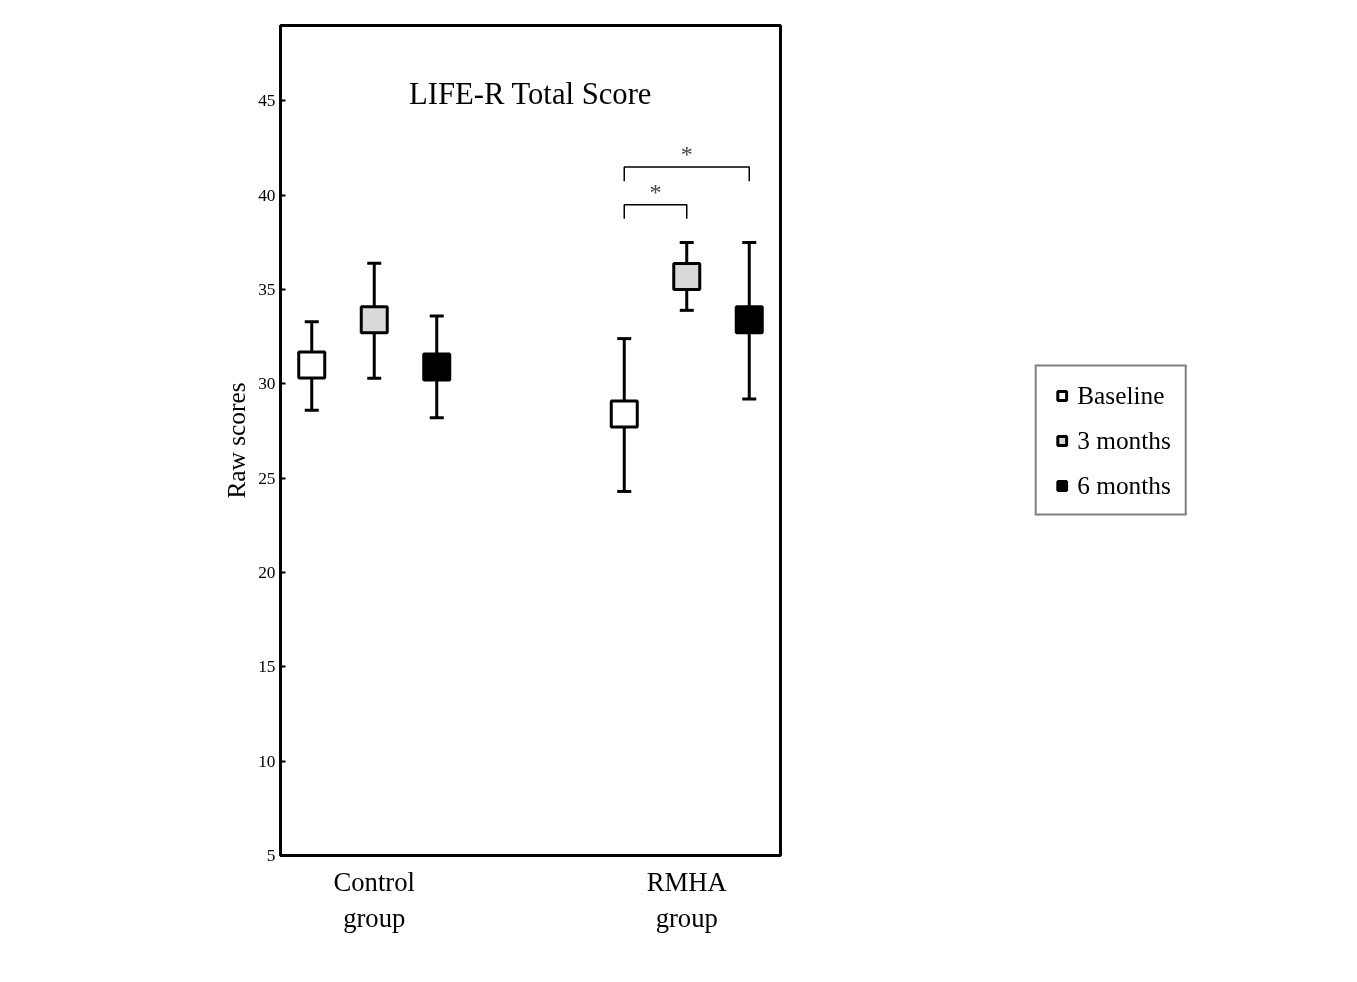 Image resolution: width=1357 pixels, height=982 pixels. Describe the element at coordinates (687, 899) in the screenshot. I see `x-tick-label: RMHA group` at that location.